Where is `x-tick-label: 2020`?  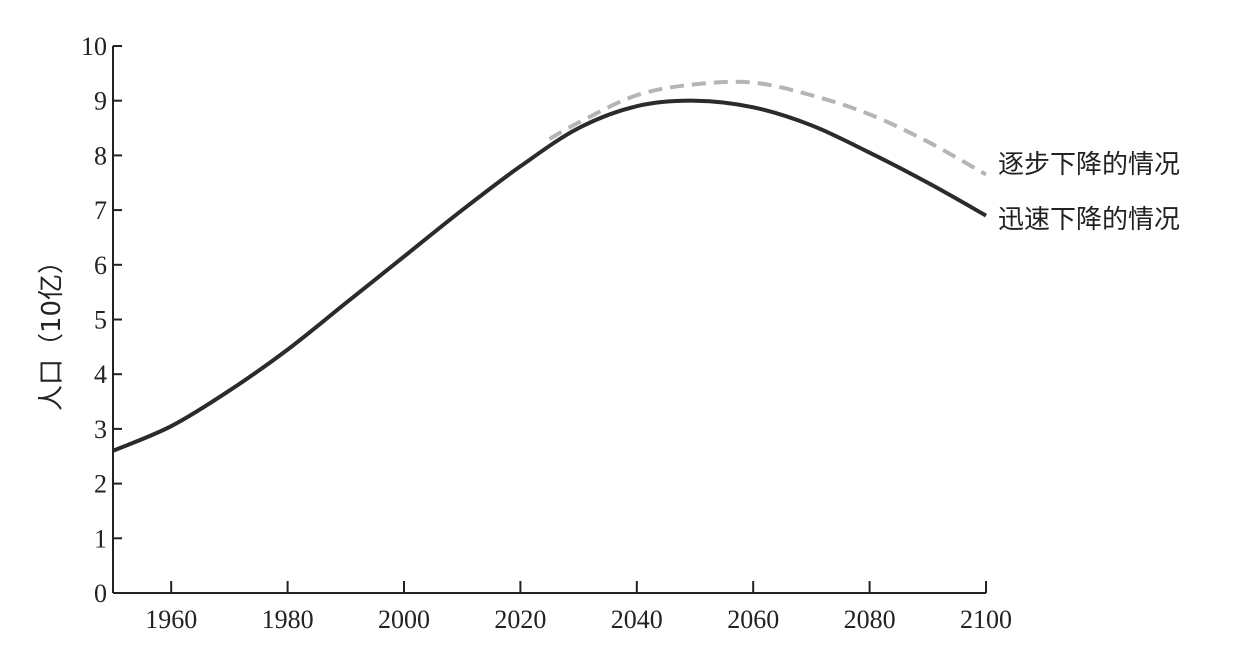 x-tick-label: 2020 is located at coordinates (520, 619).